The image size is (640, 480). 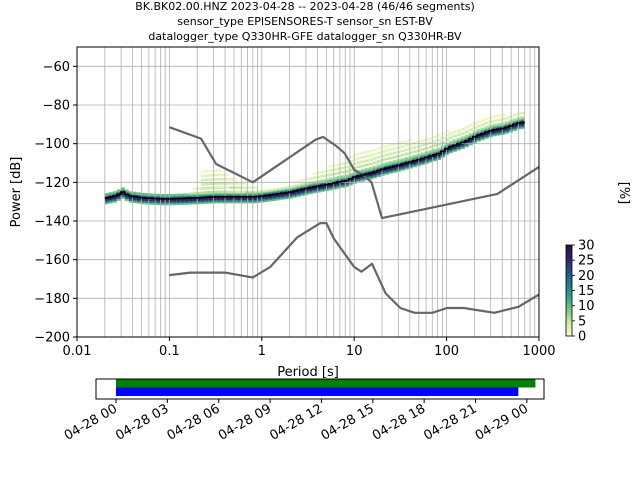 I want to click on nhnm-curve, so click(x=354, y=173).